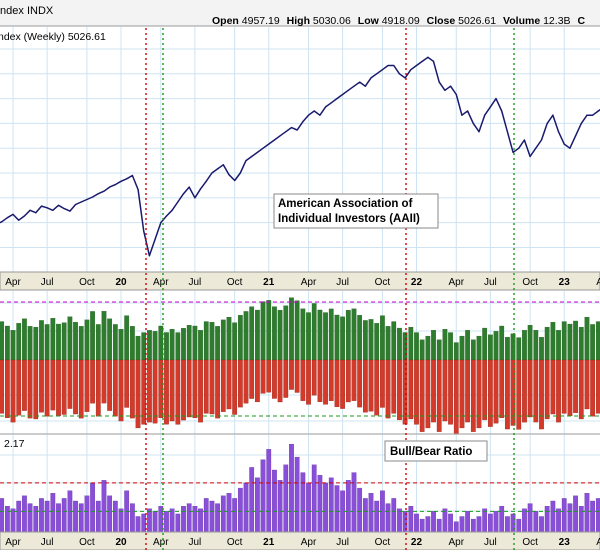  Describe the element at coordinates (53, 37) in the screenshot. I see `price-legend: ndex (Weekly) 5026.61` at that location.